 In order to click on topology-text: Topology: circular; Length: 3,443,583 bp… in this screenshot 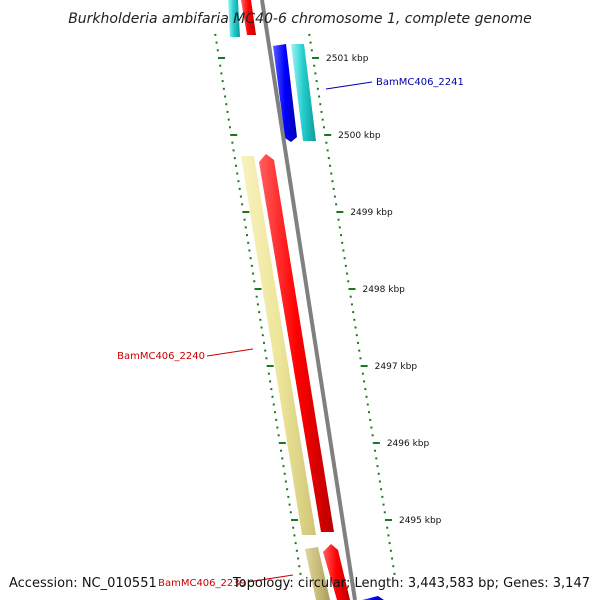, I will do `click(411, 583)`.